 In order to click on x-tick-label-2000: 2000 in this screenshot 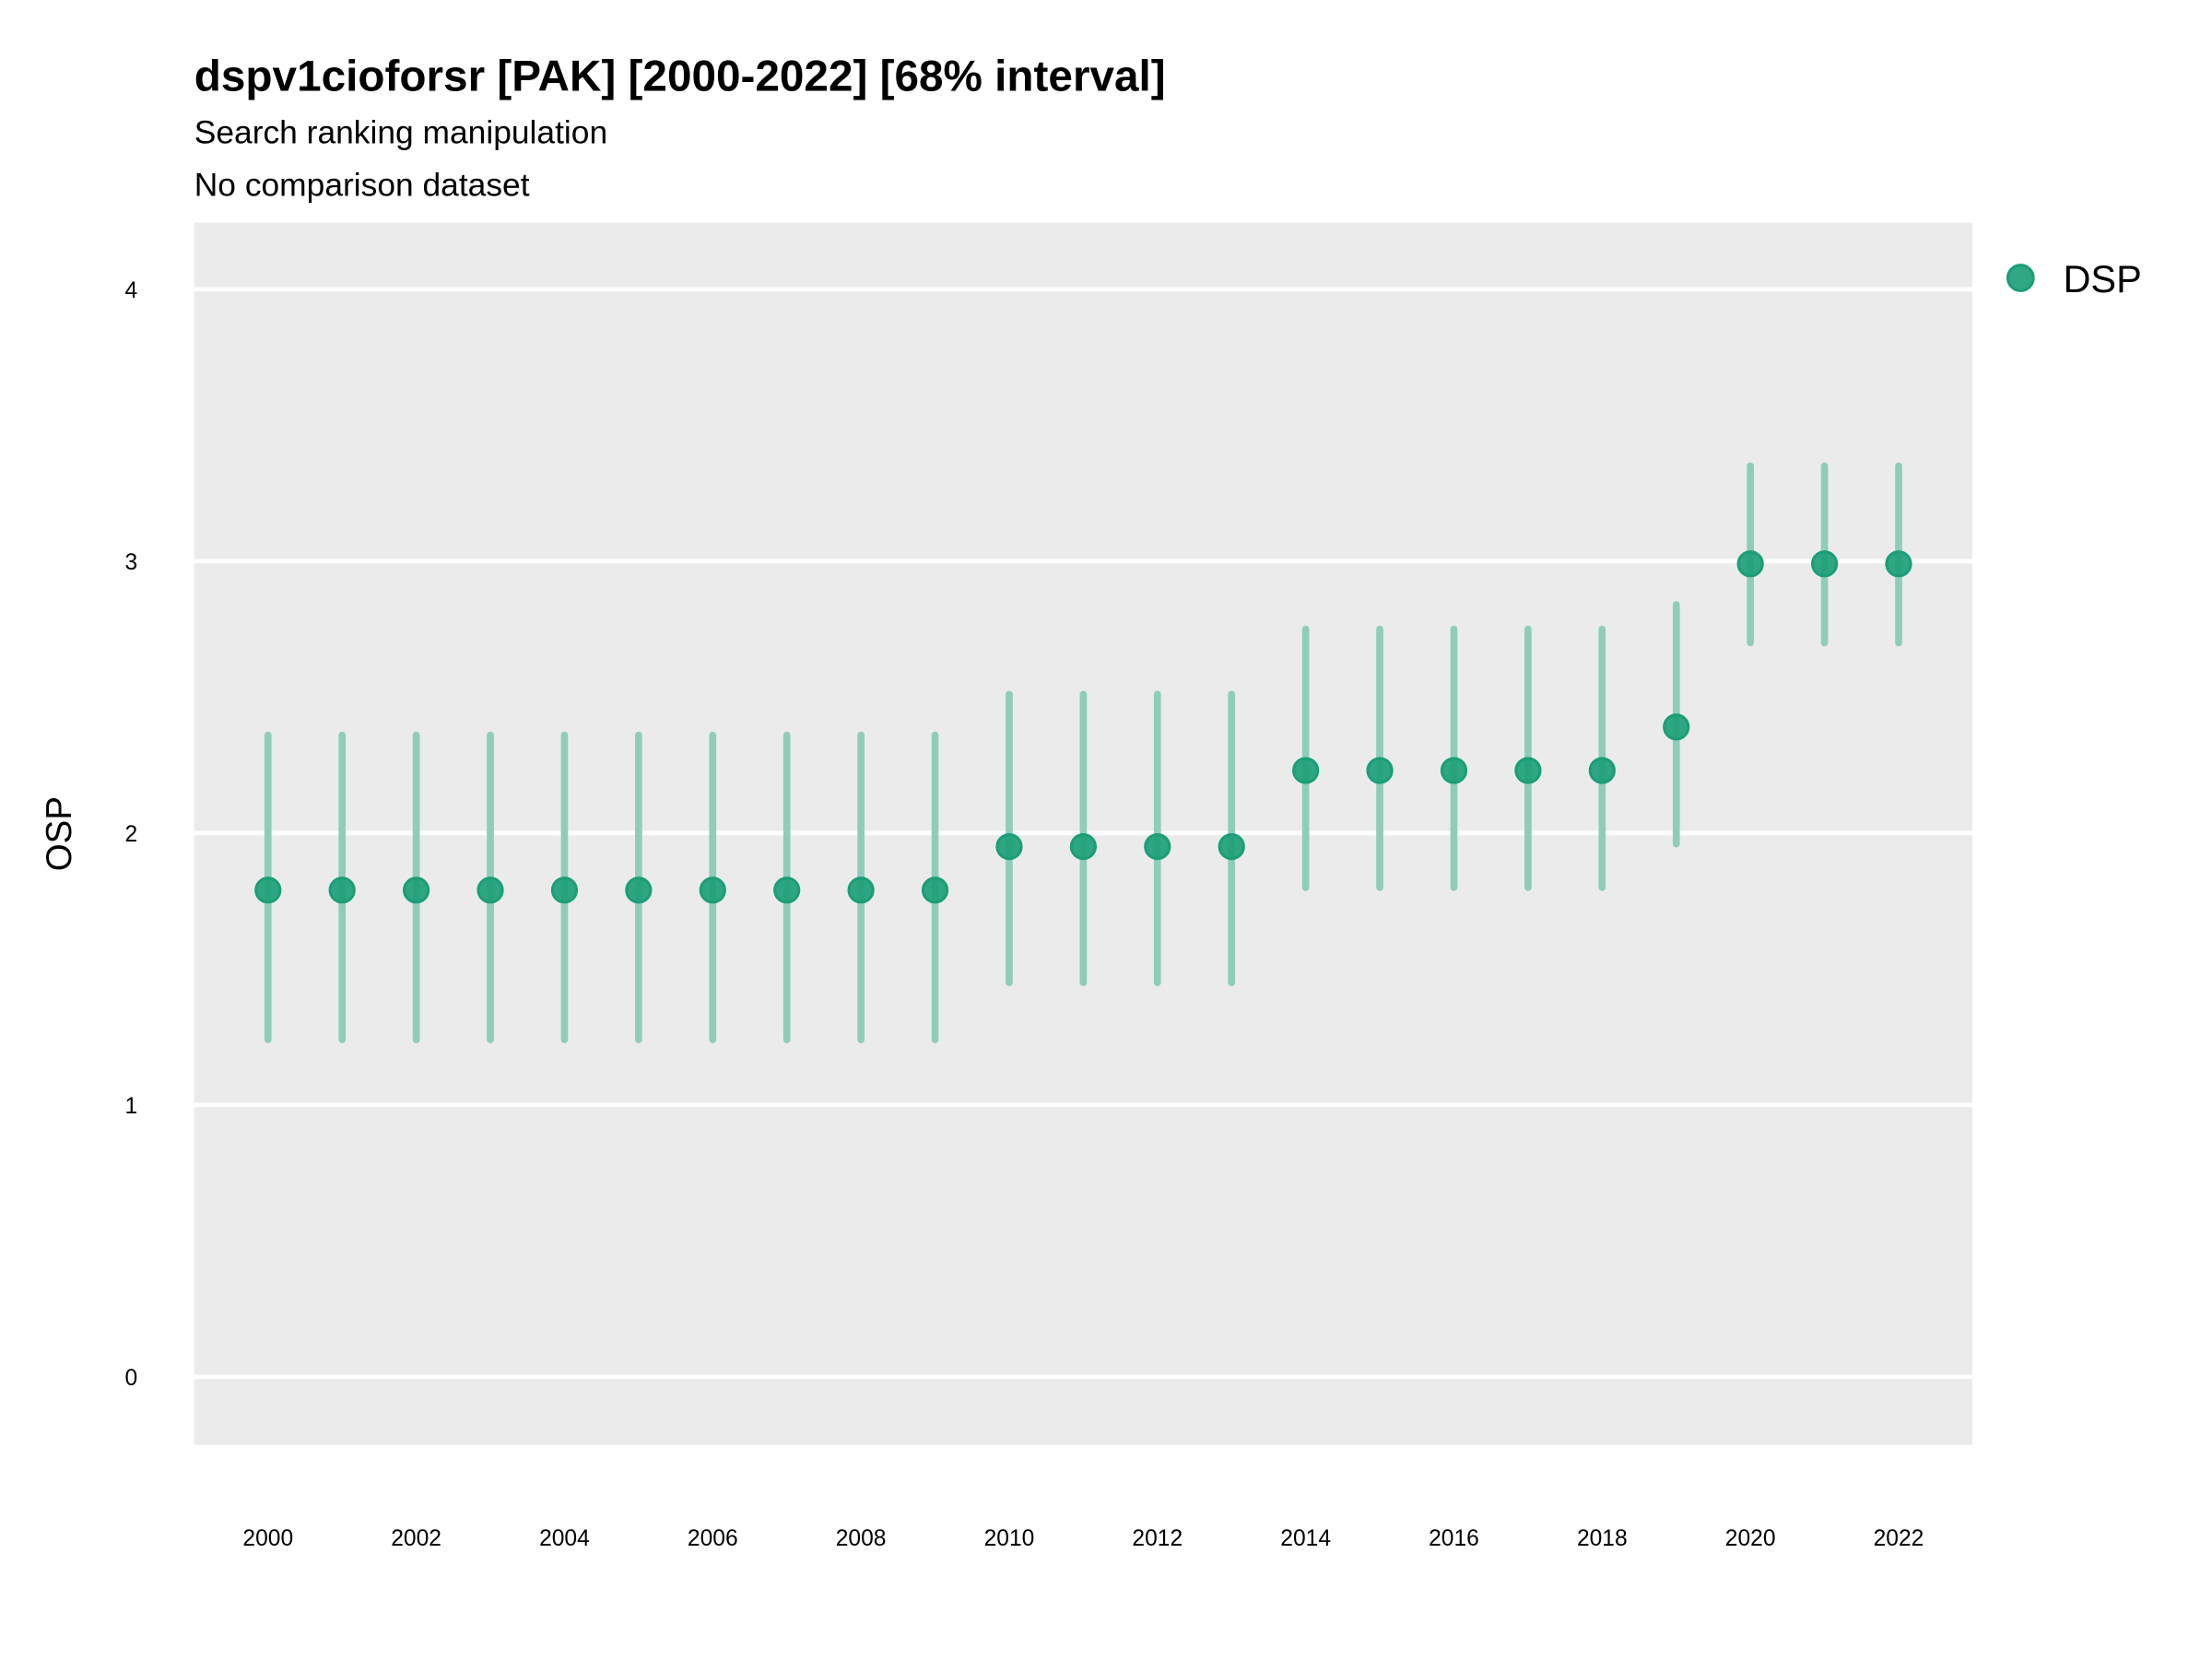, I will do `click(267, 1538)`.